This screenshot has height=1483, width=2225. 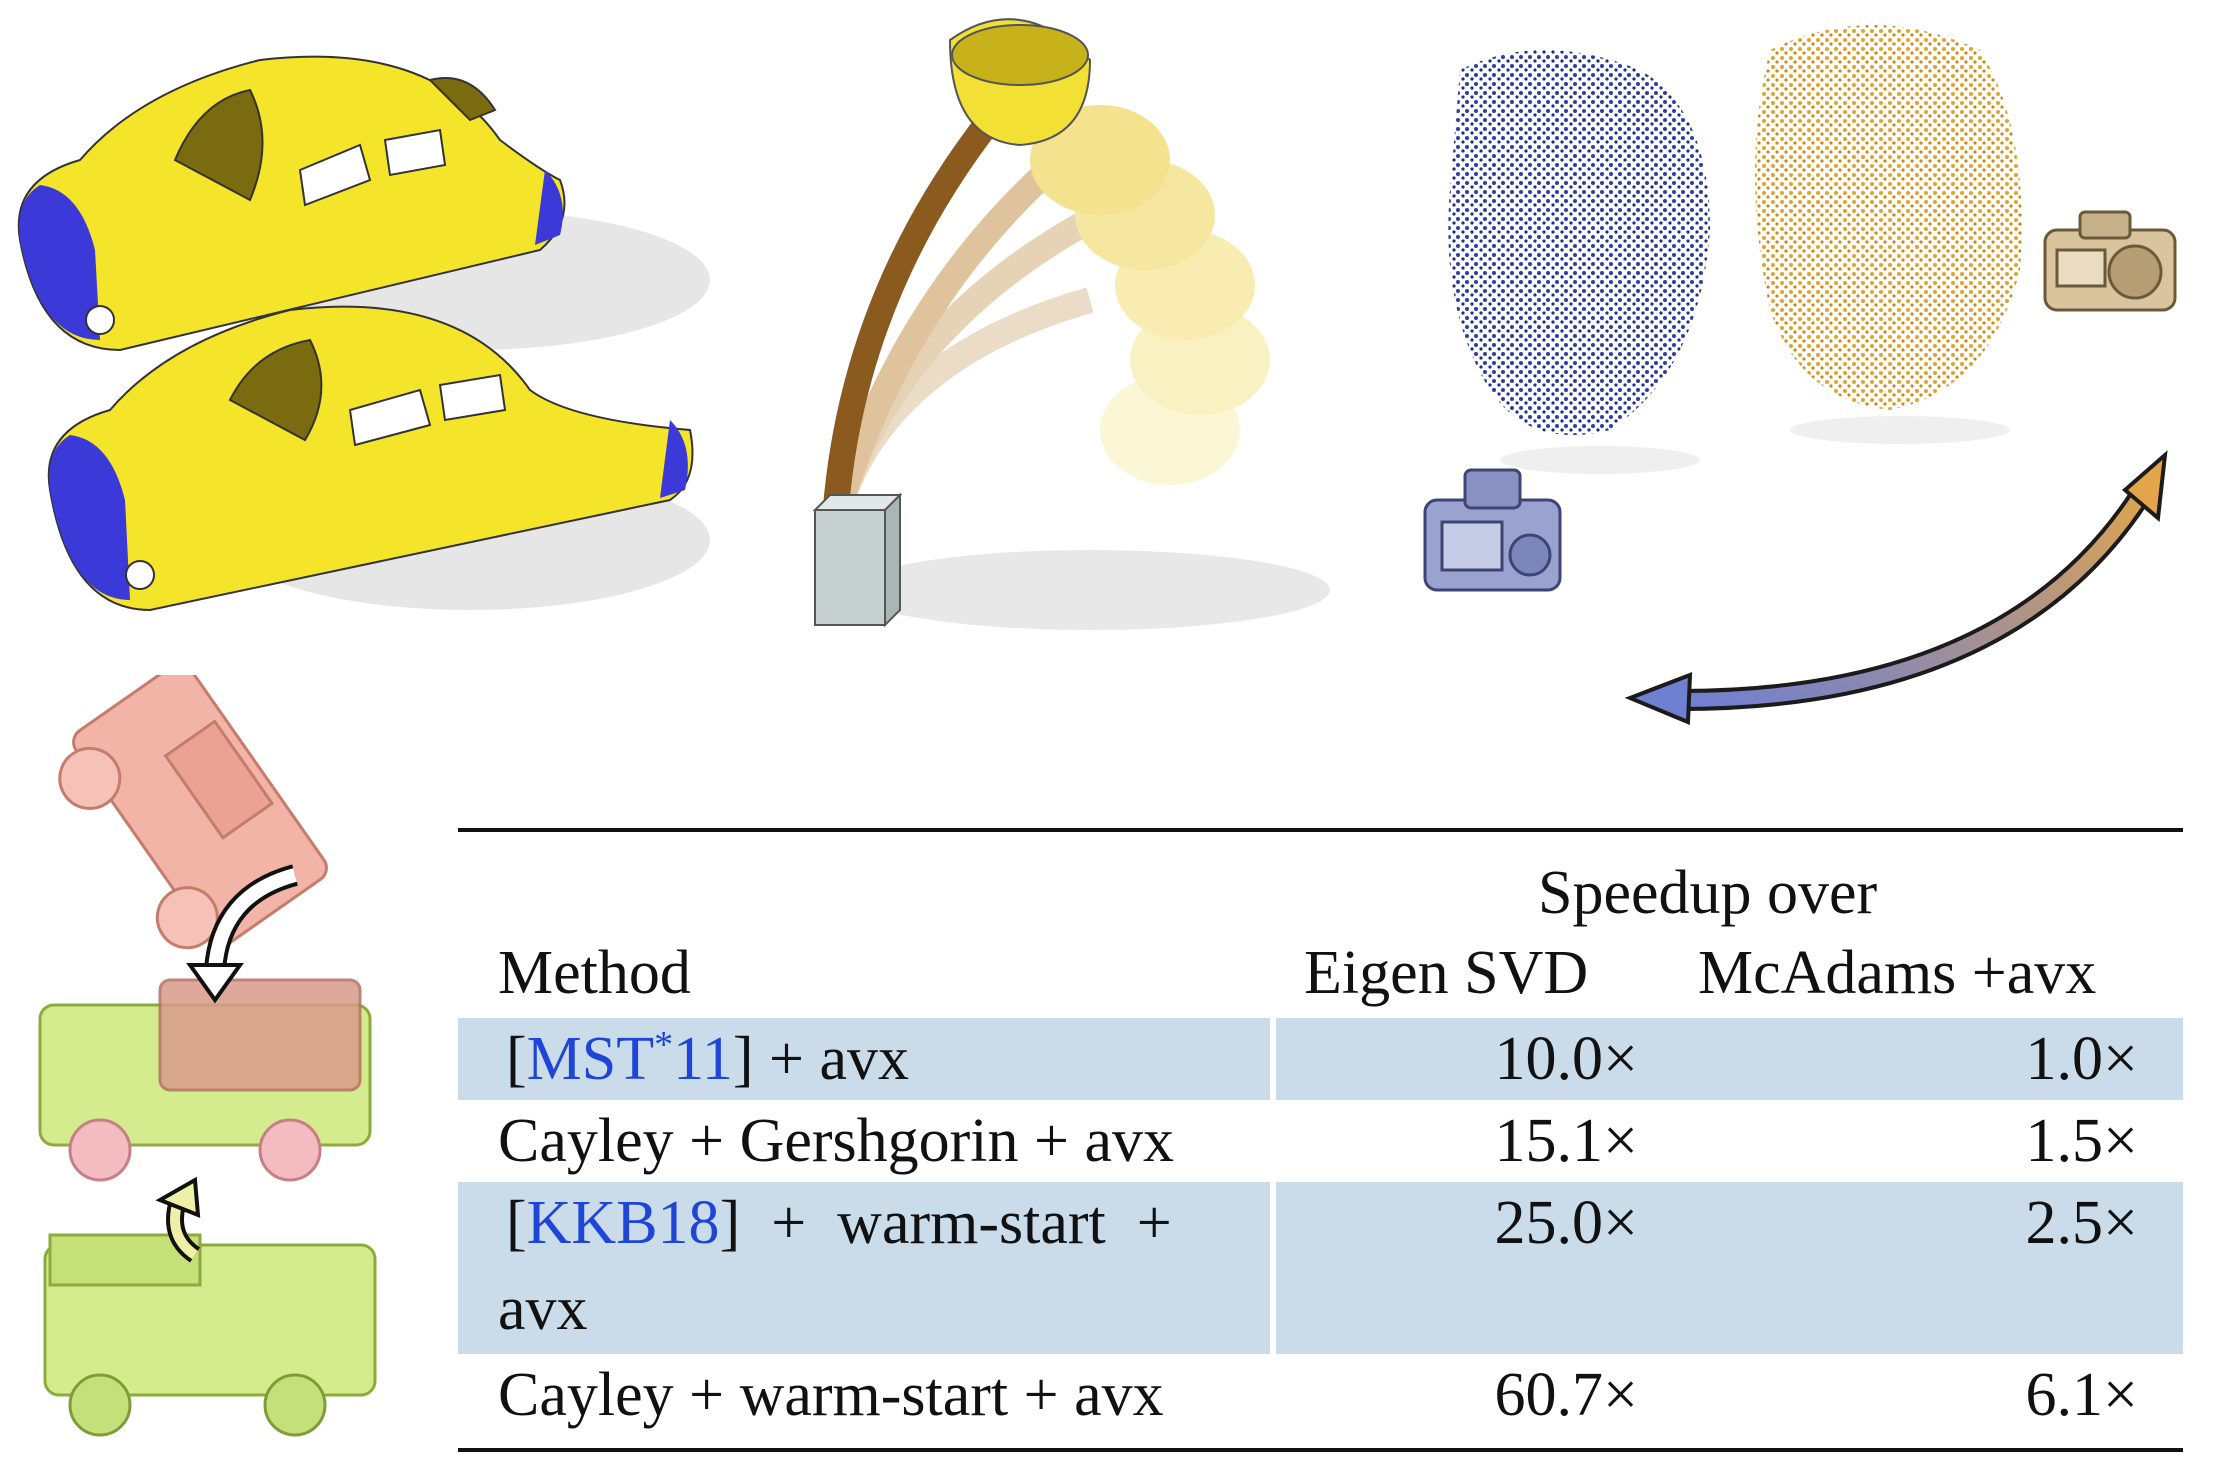 What do you see at coordinates (1900, 595) in the screenshot?
I see `double-arrow-icon` at bounding box center [1900, 595].